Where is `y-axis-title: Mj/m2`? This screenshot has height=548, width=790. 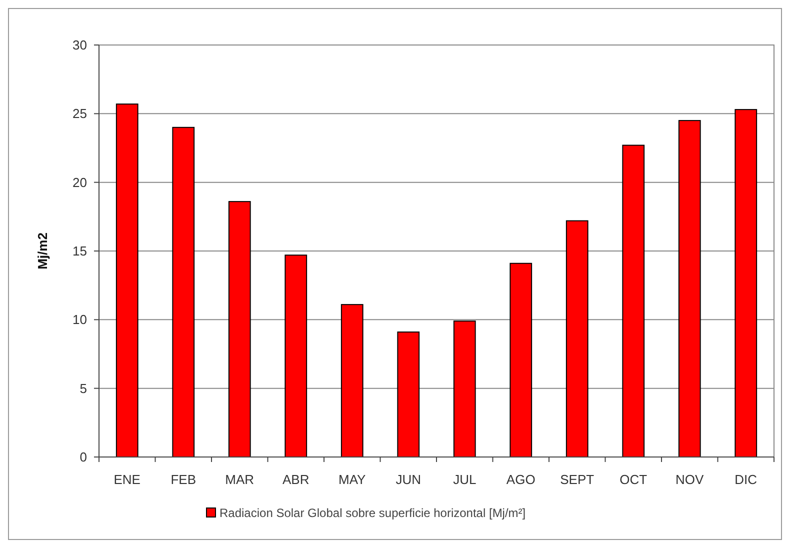
y-axis-title: Mj/m2 is located at coordinates (42, 251).